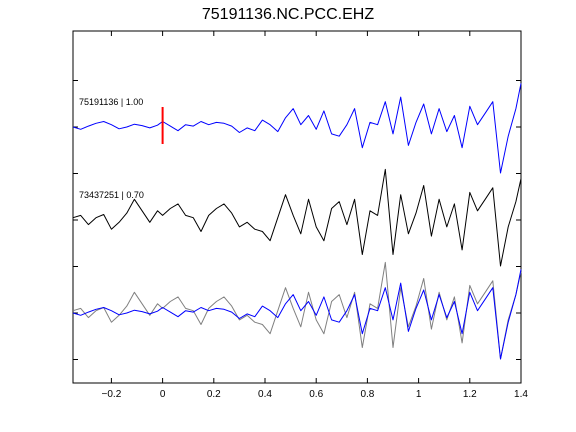 Image resolution: width=576 pixels, height=432 pixels. Describe the element at coordinates (111, 148) in the screenshot. I see `trace-labels: 75191136 | 1.00 73437251 | 0.70` at that location.